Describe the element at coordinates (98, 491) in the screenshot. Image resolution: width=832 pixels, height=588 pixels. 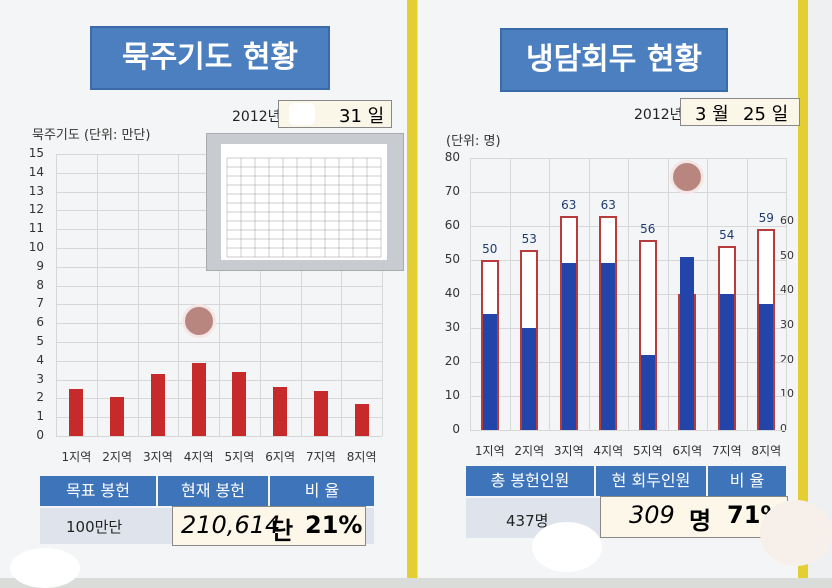
I see `left-header-goal: 목표 봉헌` at that location.